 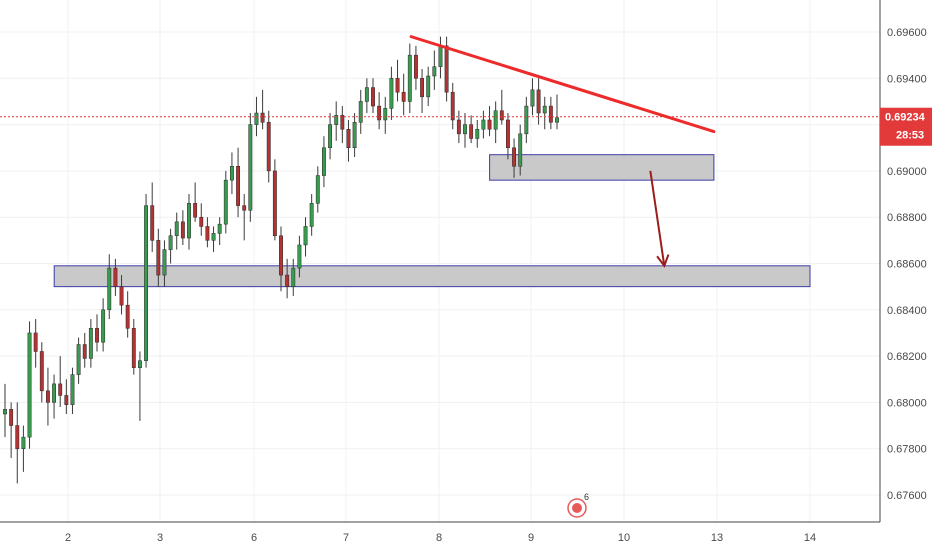 I want to click on time-tick-label: 10, so click(x=624, y=538).